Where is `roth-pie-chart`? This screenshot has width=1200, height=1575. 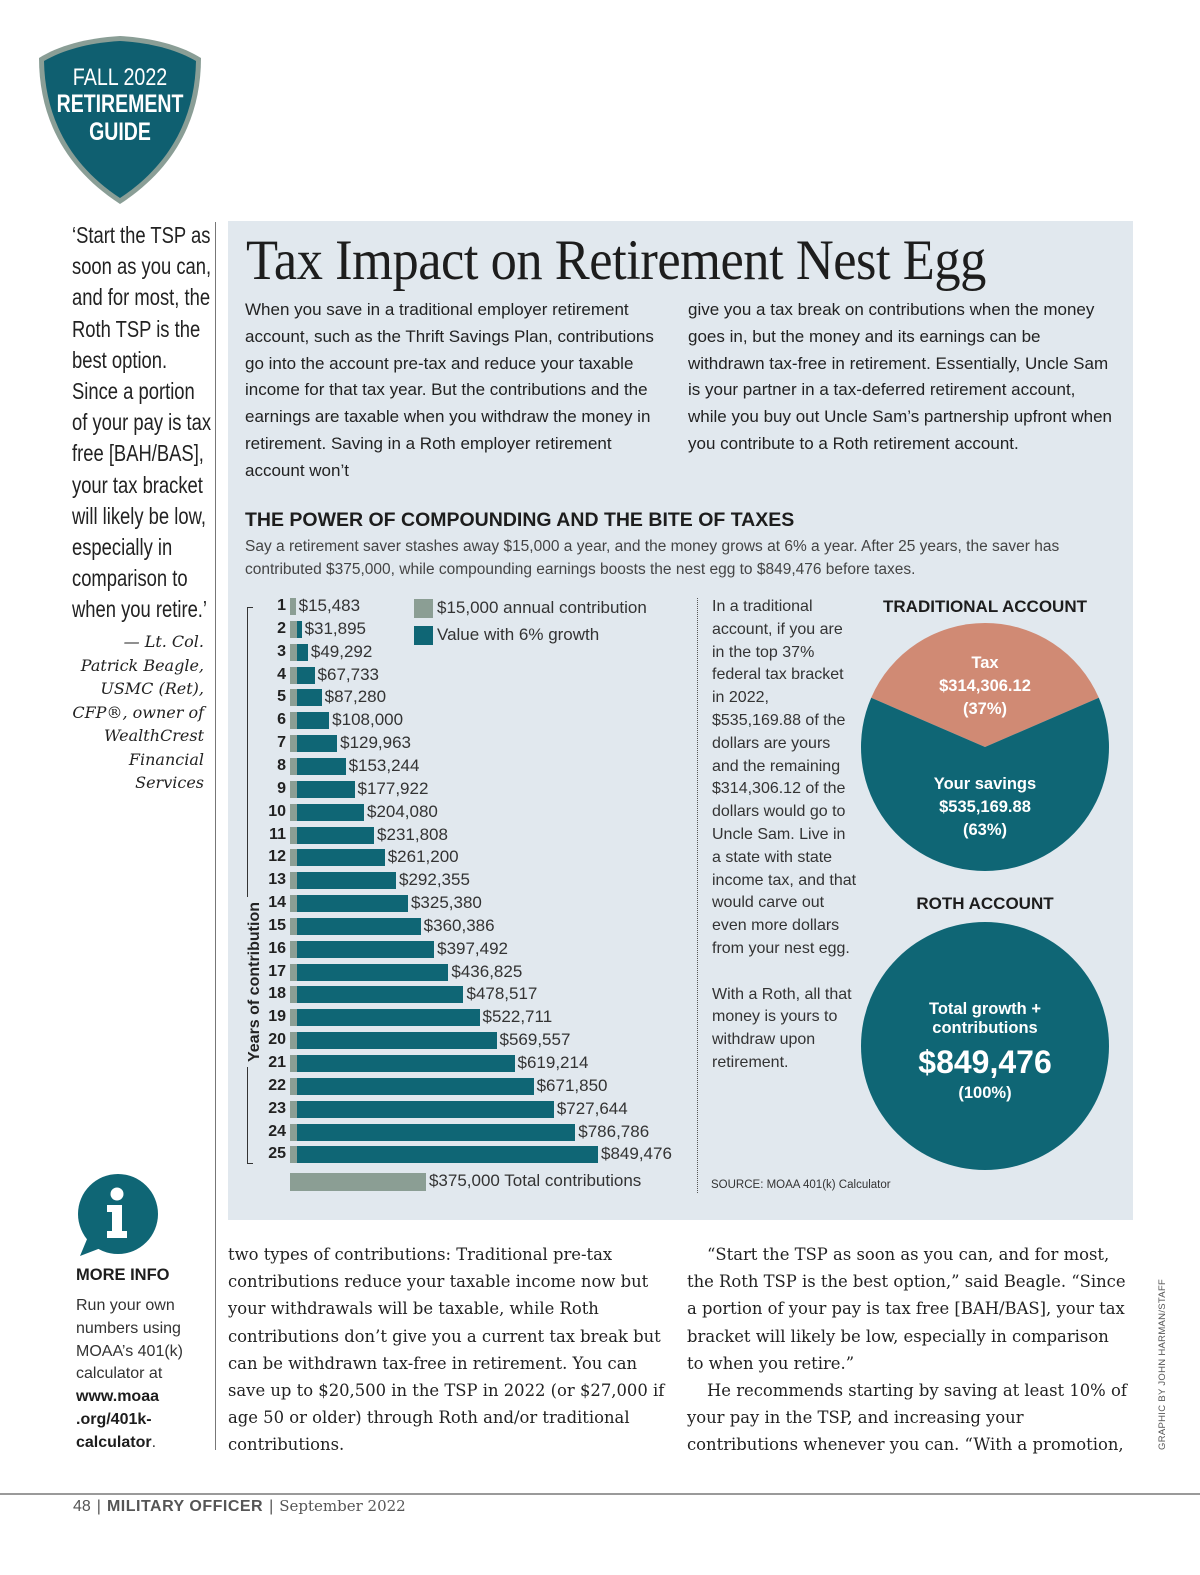 roth-pie-chart is located at coordinates (985, 1046).